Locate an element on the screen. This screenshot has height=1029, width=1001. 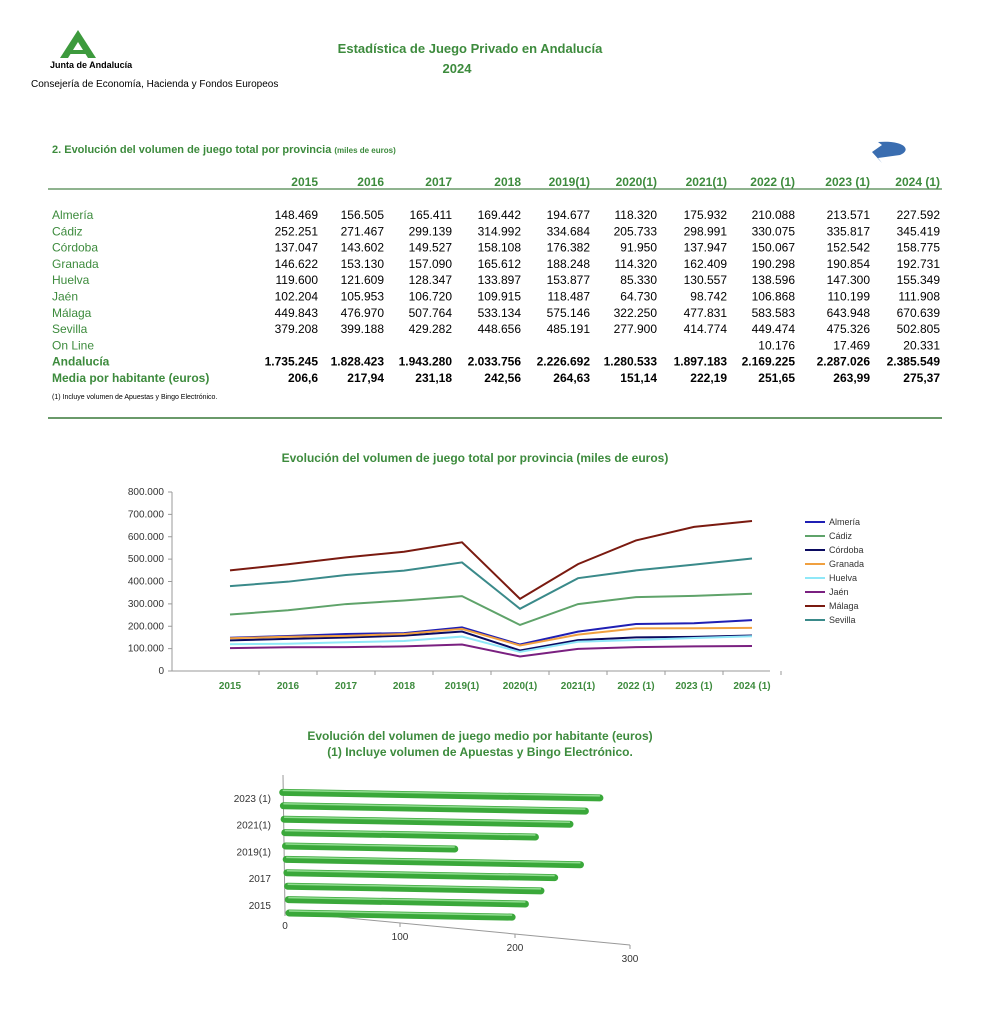
cell: 264,63 is located at coordinates (571, 378).